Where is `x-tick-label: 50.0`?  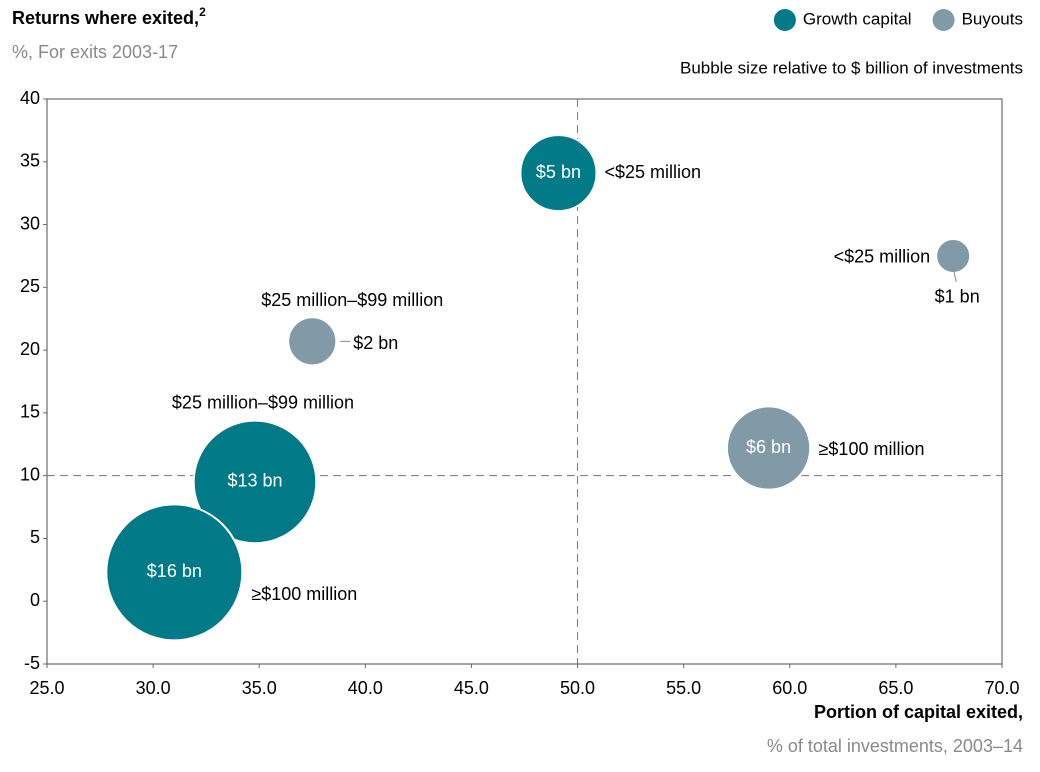 x-tick-label: 50.0 is located at coordinates (577, 688).